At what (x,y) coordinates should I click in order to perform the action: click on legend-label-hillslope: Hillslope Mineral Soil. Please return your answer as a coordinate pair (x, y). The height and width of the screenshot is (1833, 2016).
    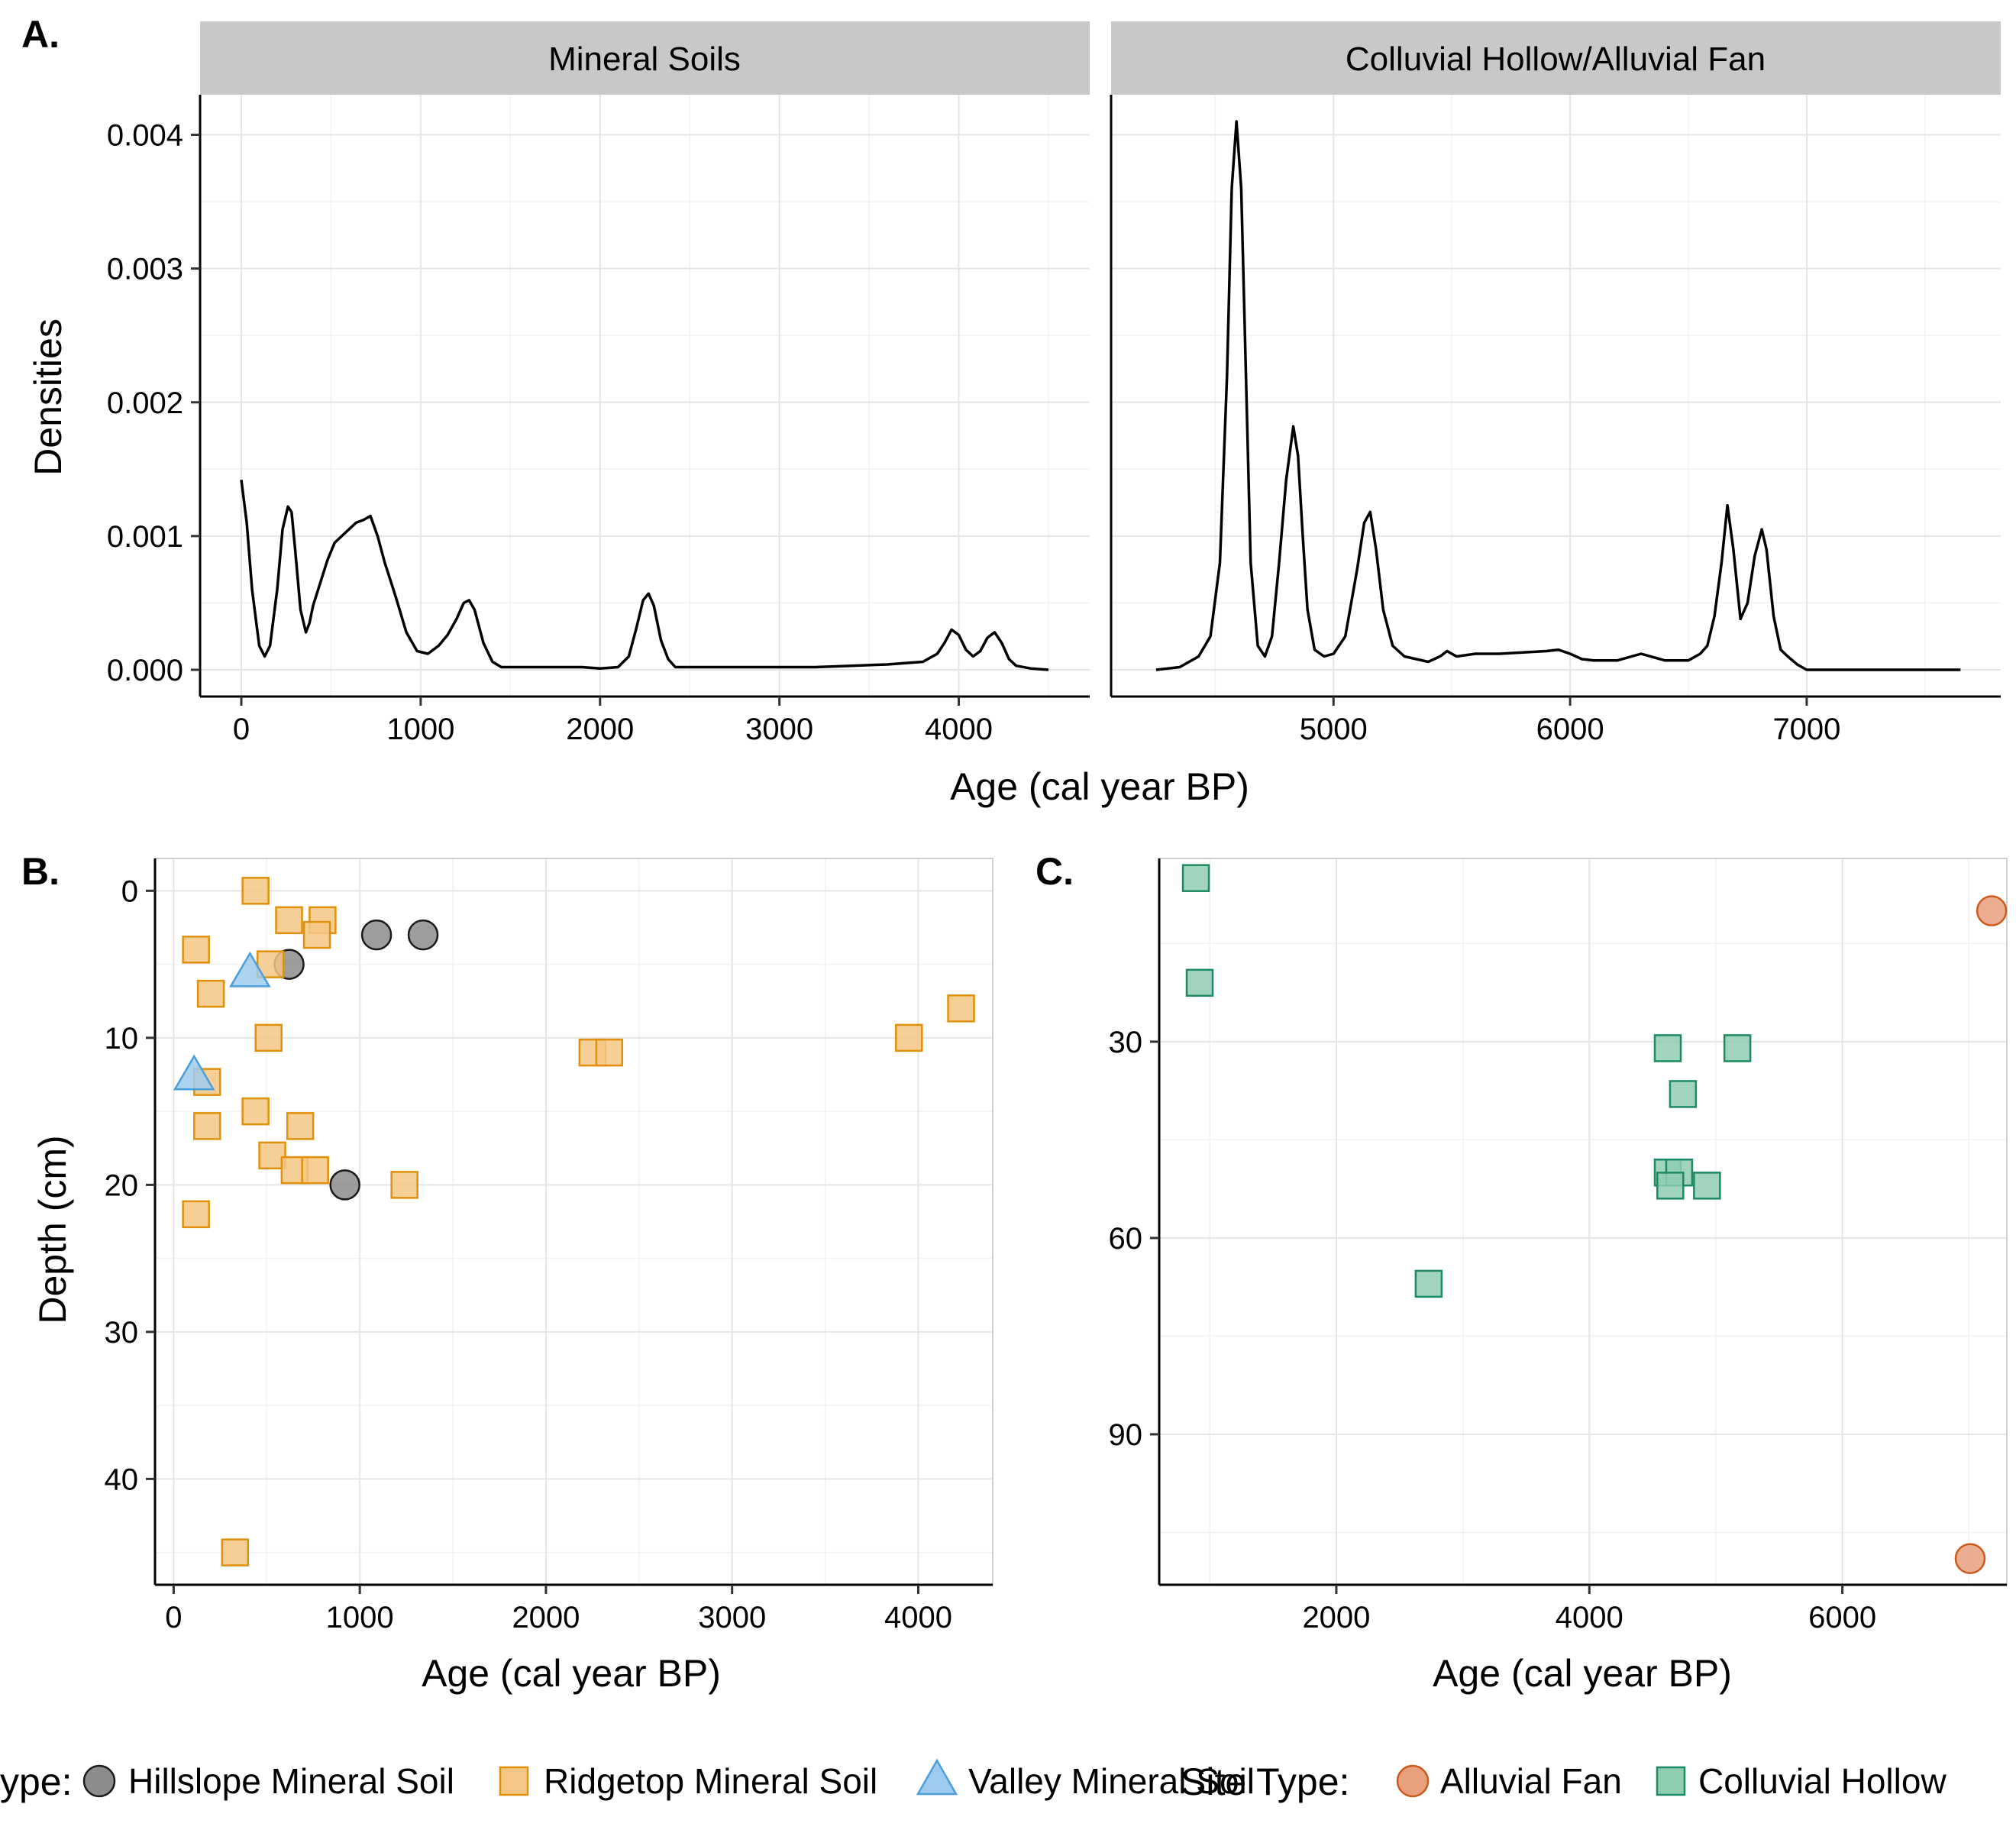
    Looking at the image, I should click on (291, 1781).